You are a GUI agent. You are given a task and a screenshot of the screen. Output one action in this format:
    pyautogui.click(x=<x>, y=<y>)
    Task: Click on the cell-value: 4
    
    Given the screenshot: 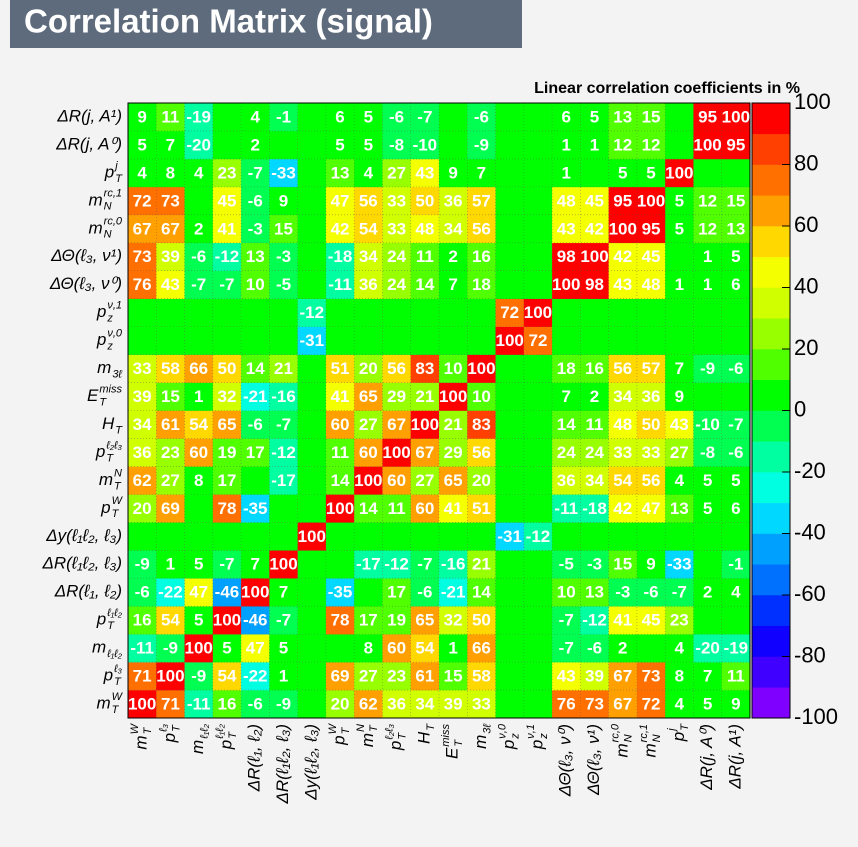 What is the action you would take?
    pyautogui.click(x=680, y=648)
    